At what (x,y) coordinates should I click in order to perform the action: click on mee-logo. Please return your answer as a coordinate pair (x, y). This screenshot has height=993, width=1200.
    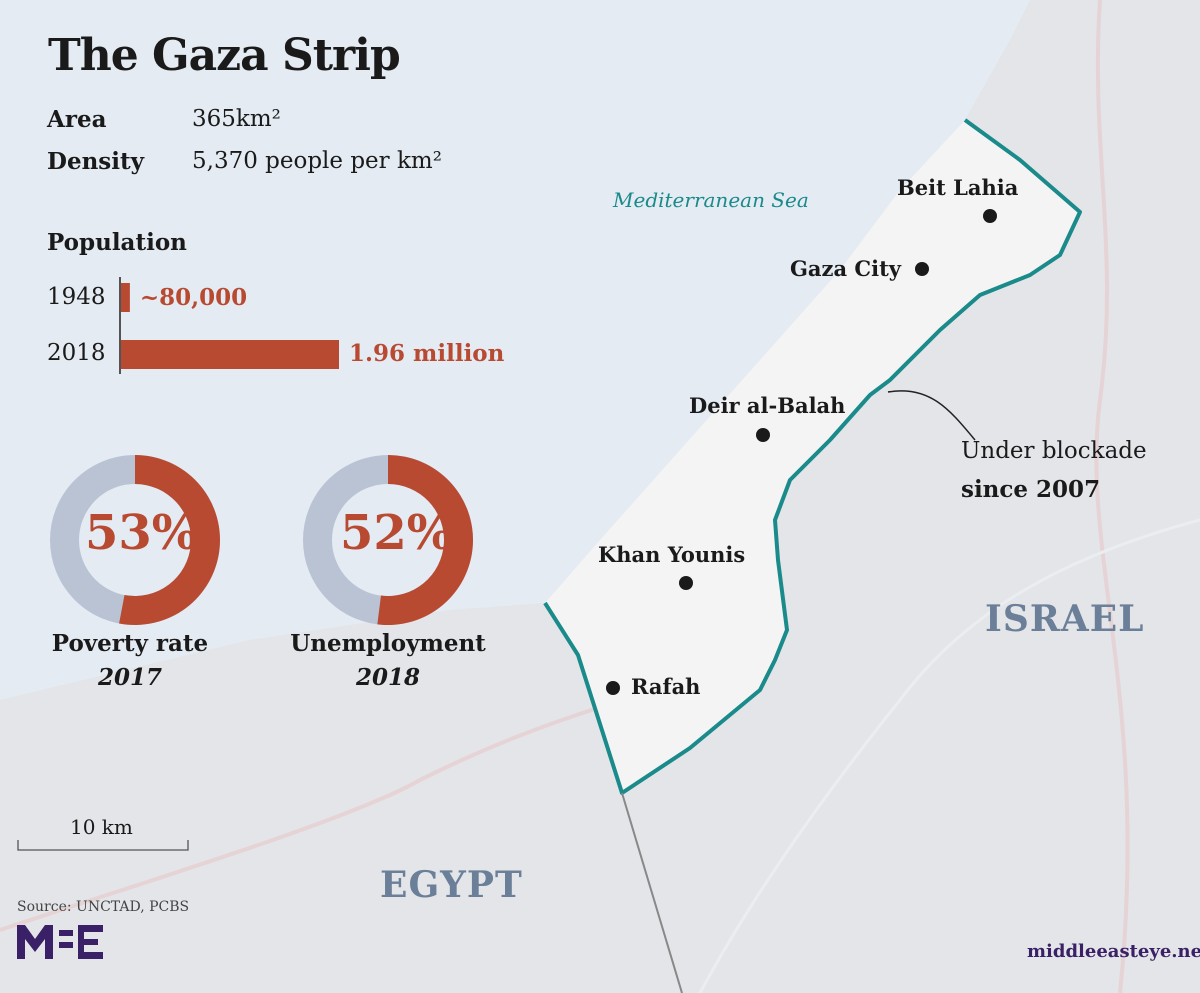
    Looking at the image, I should click on (60, 942).